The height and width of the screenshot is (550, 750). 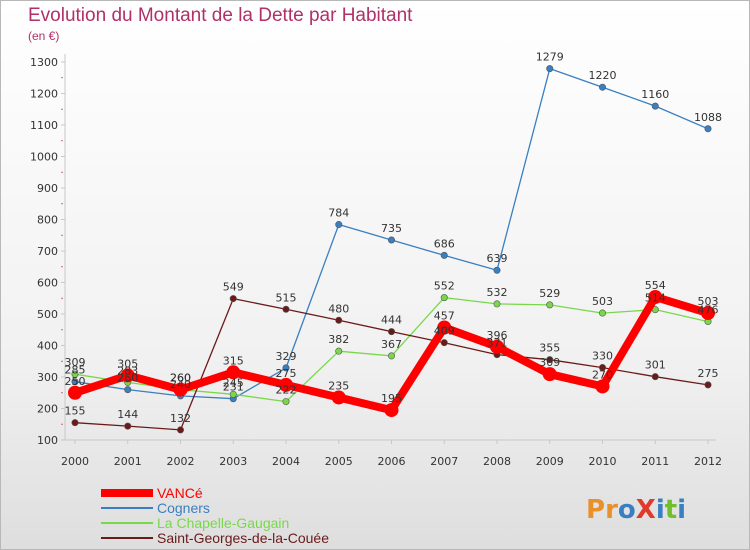 I want to click on x-tick-label: 2009, so click(x=550, y=461).